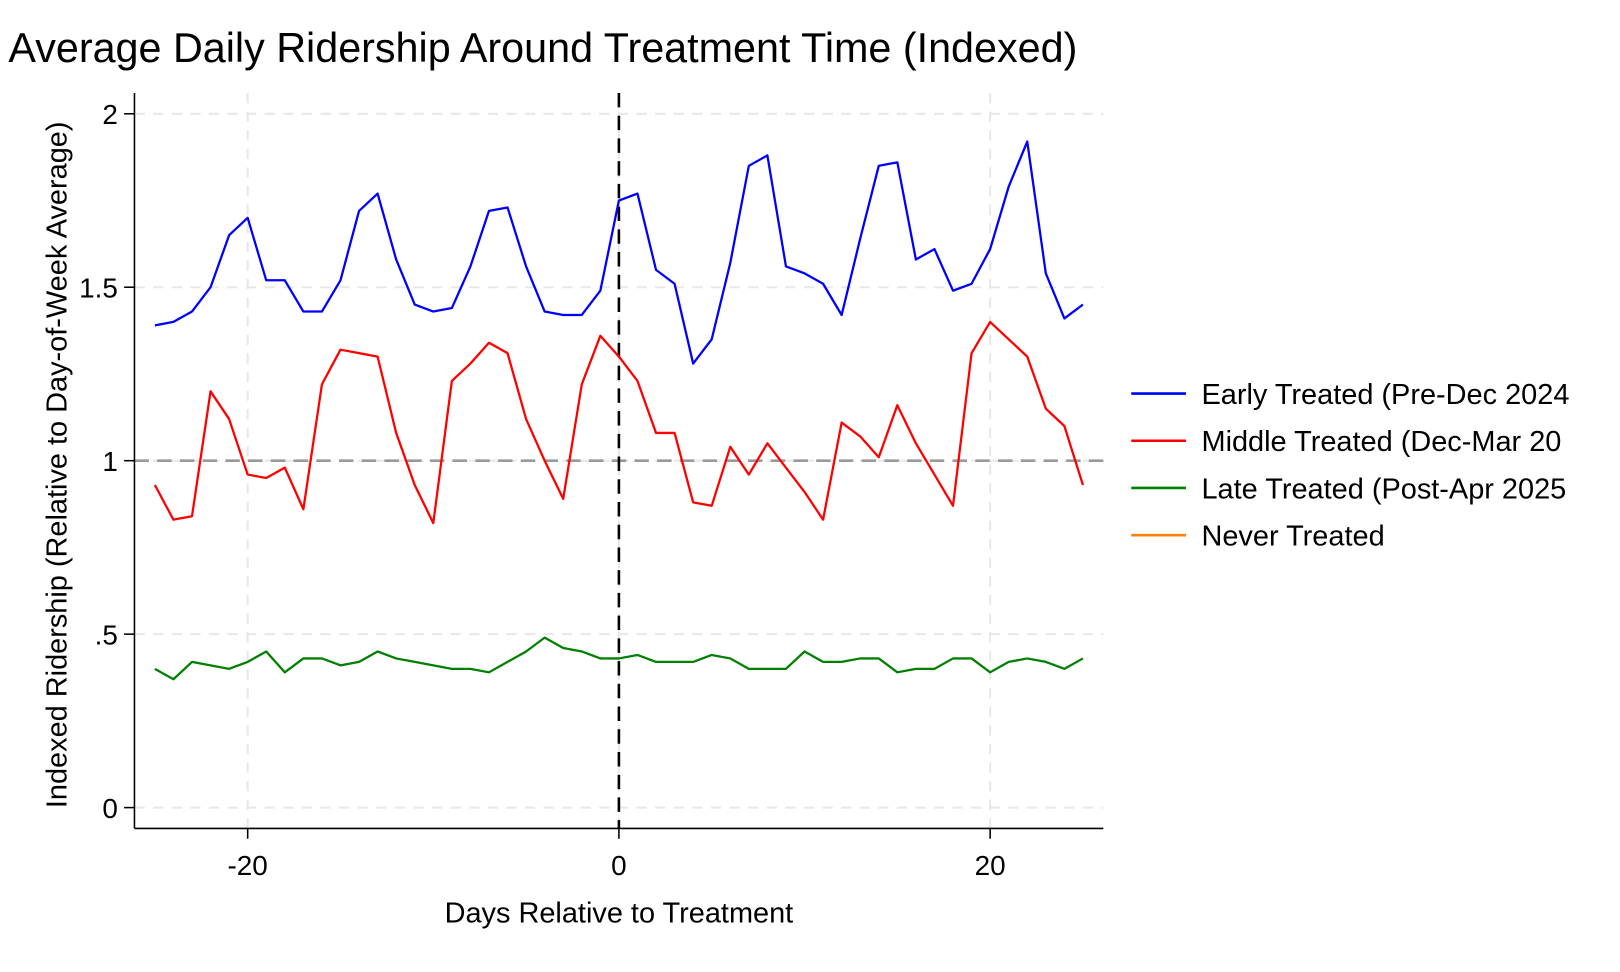 This screenshot has height=972, width=1620. What do you see at coordinates (1383, 489) in the screenshot?
I see `legend-label: Late Treated (Post-Apr 2025` at bounding box center [1383, 489].